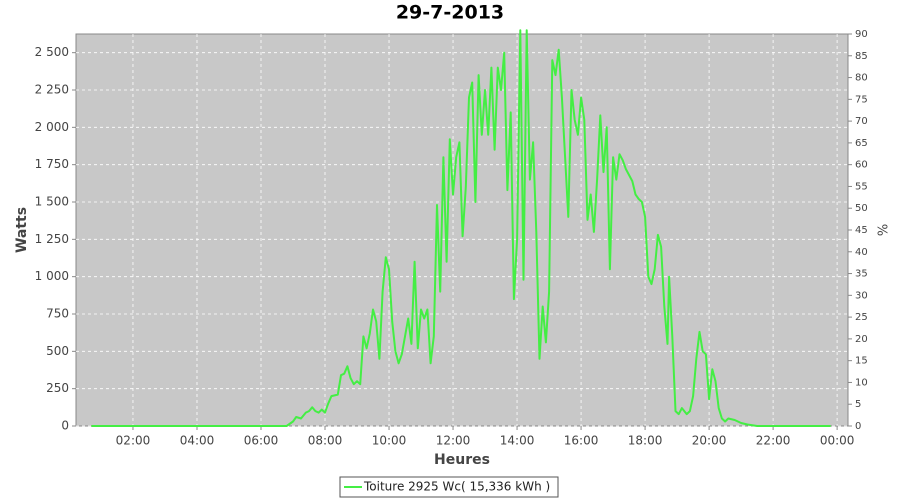  What do you see at coordinates (22, 230) in the screenshot?
I see `y-axis-label: Watts` at bounding box center [22, 230].